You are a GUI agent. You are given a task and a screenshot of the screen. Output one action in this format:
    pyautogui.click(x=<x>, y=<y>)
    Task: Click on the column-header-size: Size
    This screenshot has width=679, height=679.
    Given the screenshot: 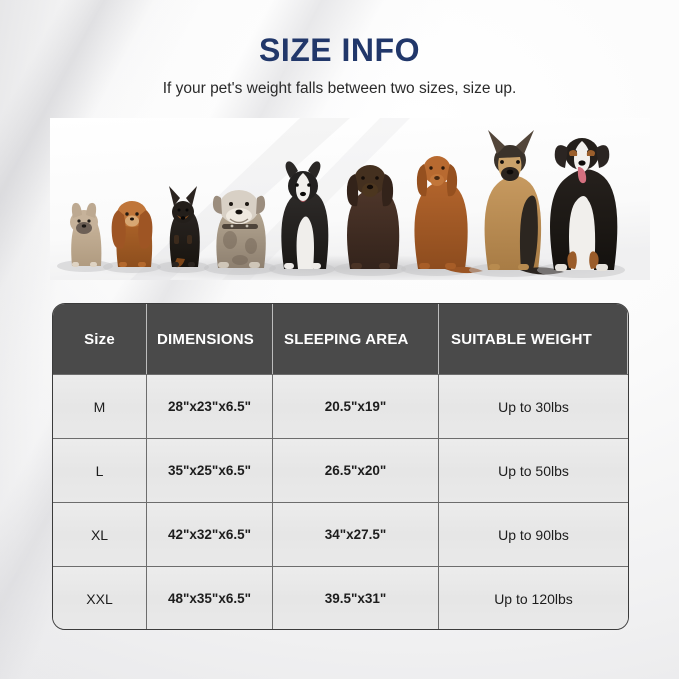 What is the action you would take?
    pyautogui.click(x=100, y=339)
    